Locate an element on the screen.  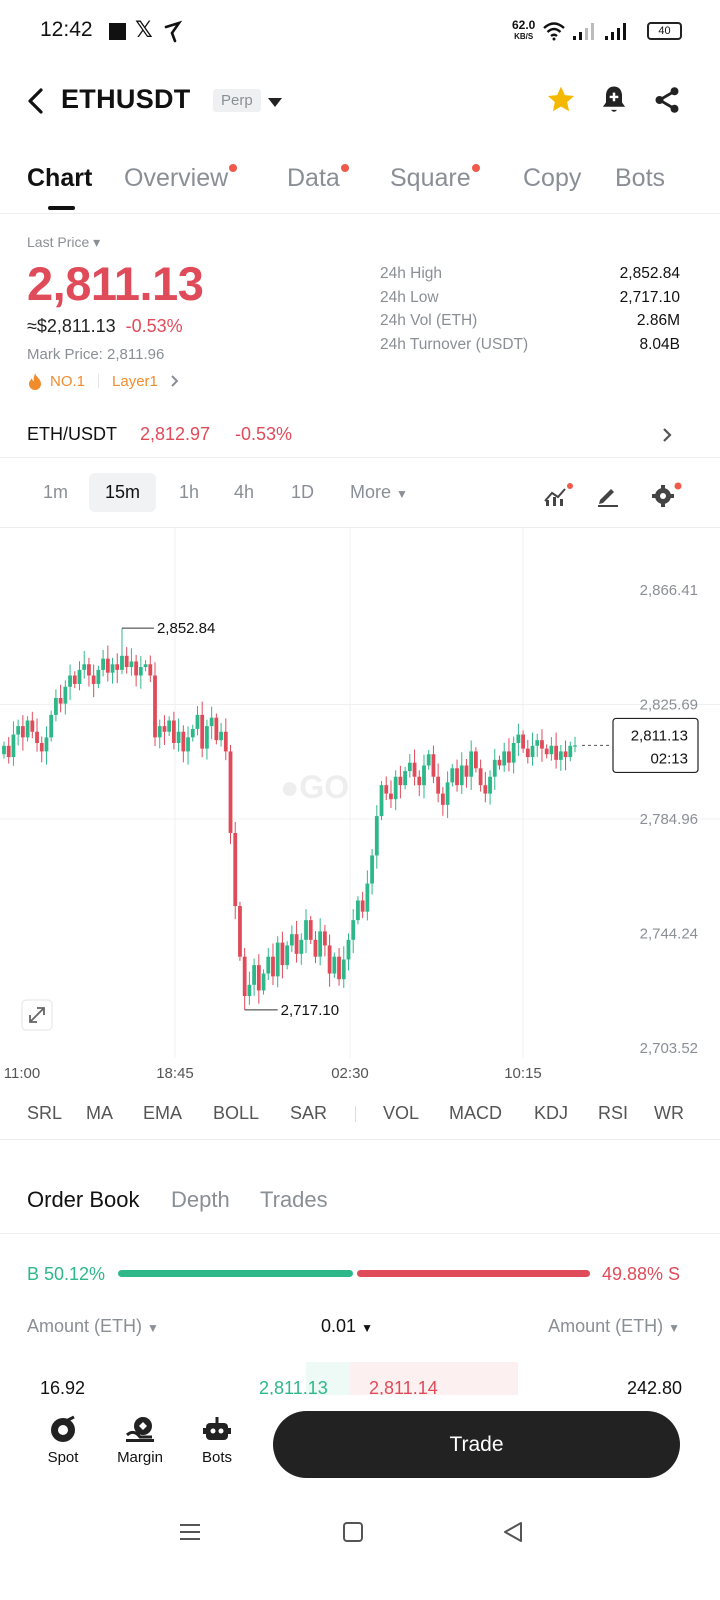
timeframe-1h: 1h is located at coordinates (189, 492).